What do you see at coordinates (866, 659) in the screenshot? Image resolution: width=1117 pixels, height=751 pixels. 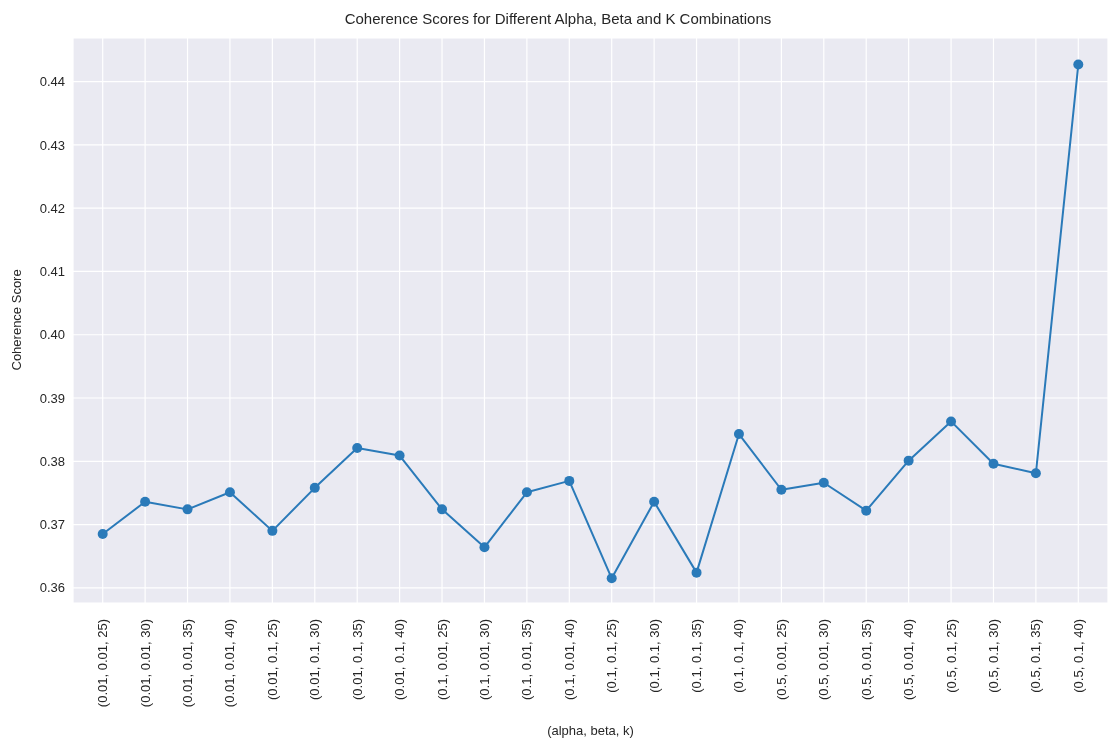 I see `x-tick-label: (0.5, 0.01, 35)` at bounding box center [866, 659].